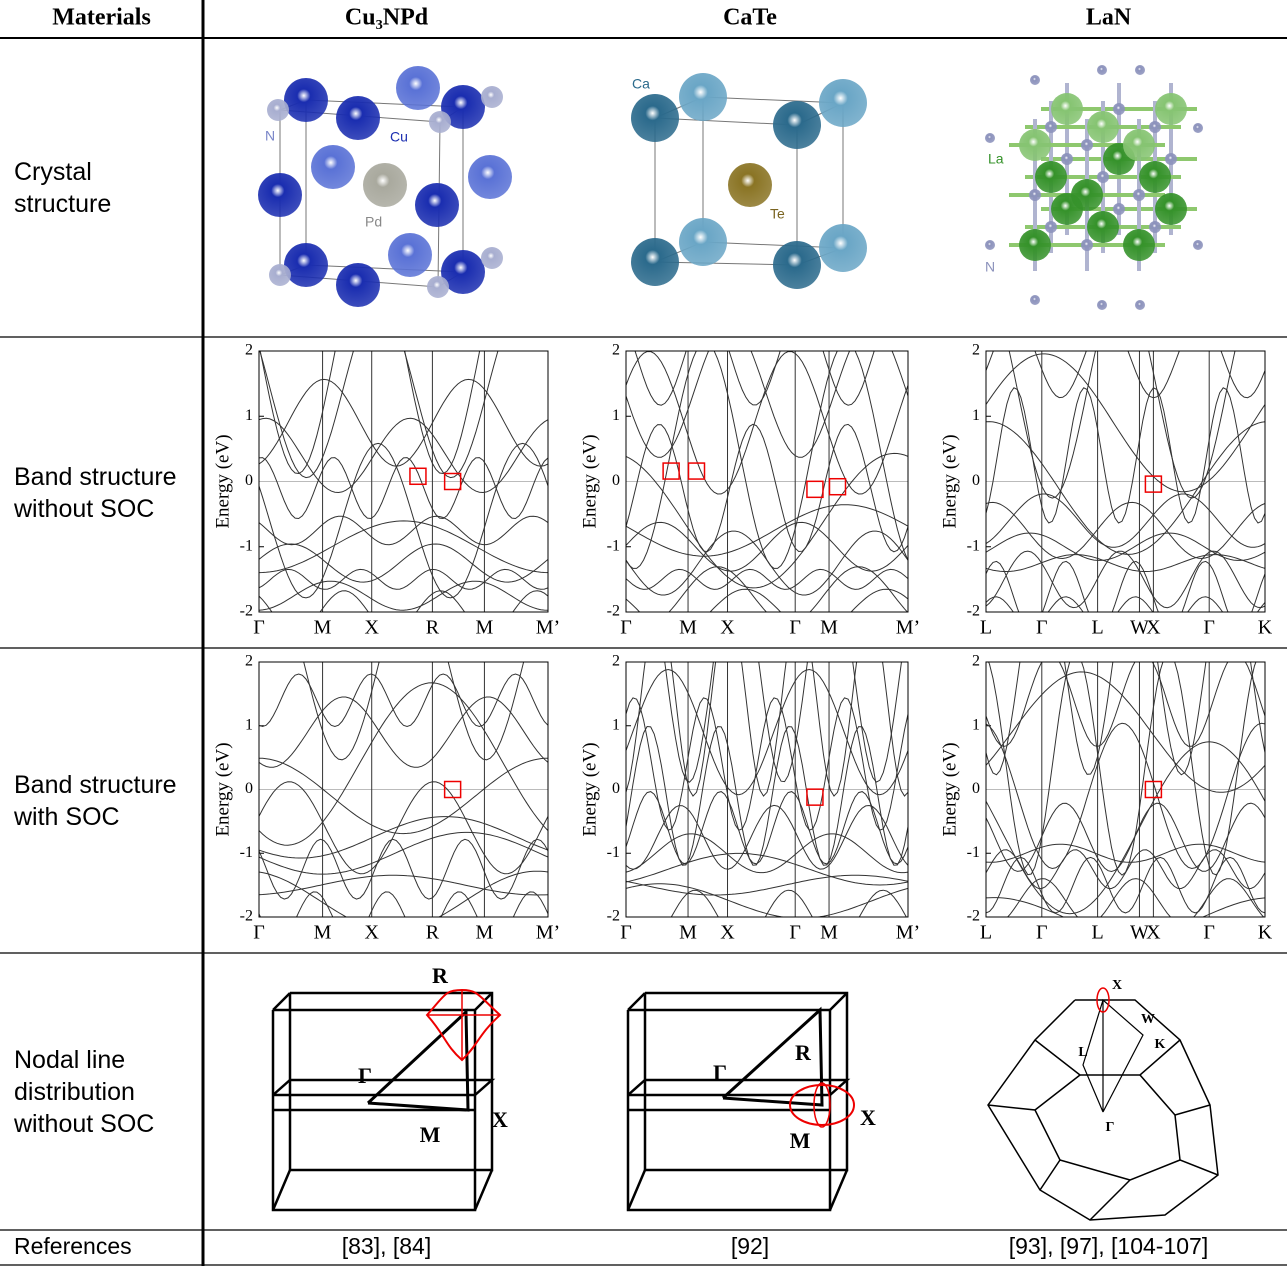  Describe the element at coordinates (976, 480) in the screenshot. I see `y-tick-label: 0` at that location.